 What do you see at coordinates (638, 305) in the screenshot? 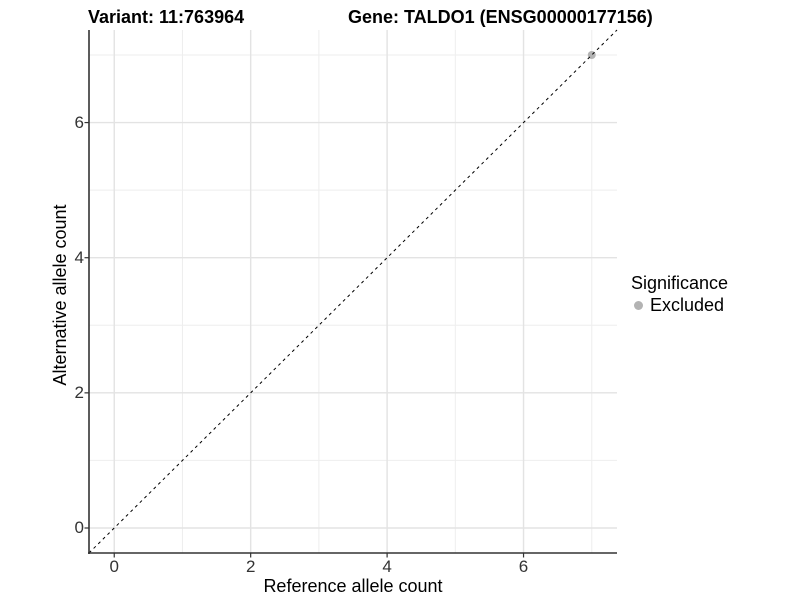
I see `excluded-point-icon` at bounding box center [638, 305].